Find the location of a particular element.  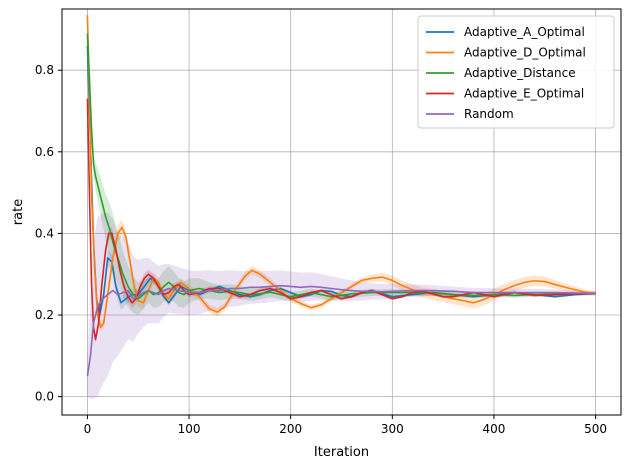

legend-label: Adaptive_D_Optimal is located at coordinates (525, 53).